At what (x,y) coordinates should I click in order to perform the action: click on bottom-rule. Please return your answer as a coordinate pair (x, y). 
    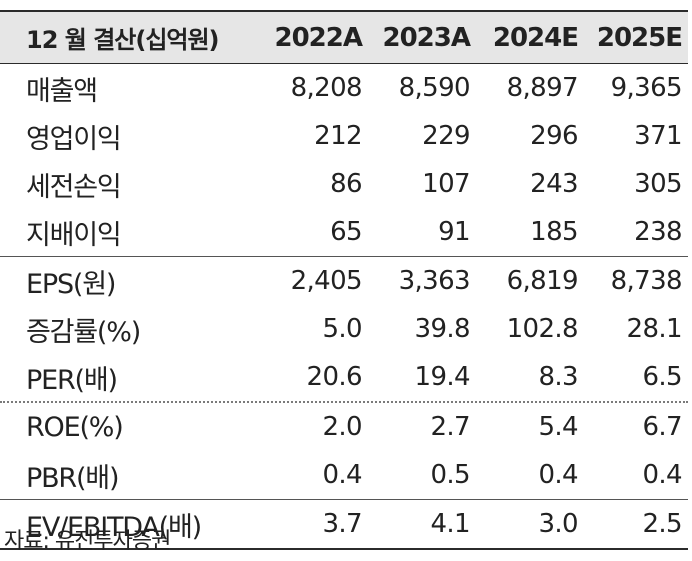
    Looking at the image, I should click on (344, 549).